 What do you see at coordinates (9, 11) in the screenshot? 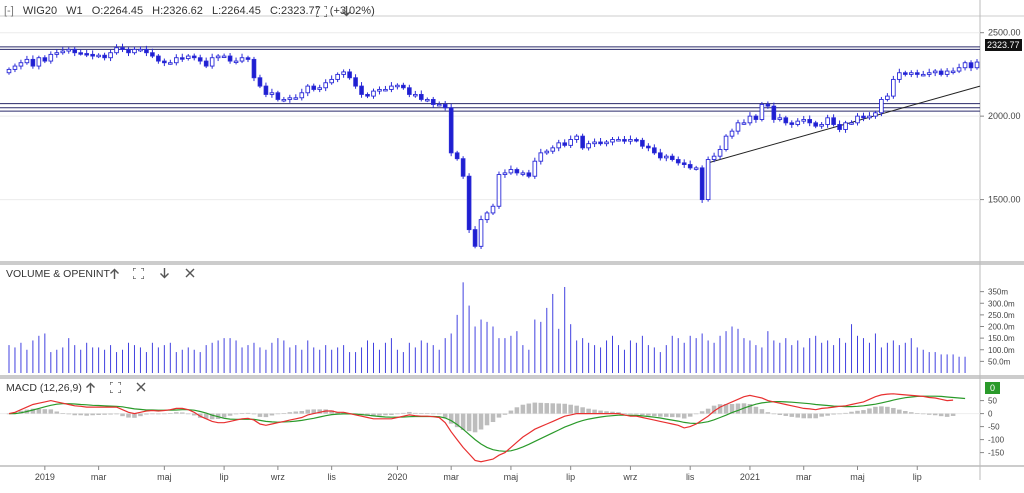
I see `minimize-button: [-]` at bounding box center [9, 11].